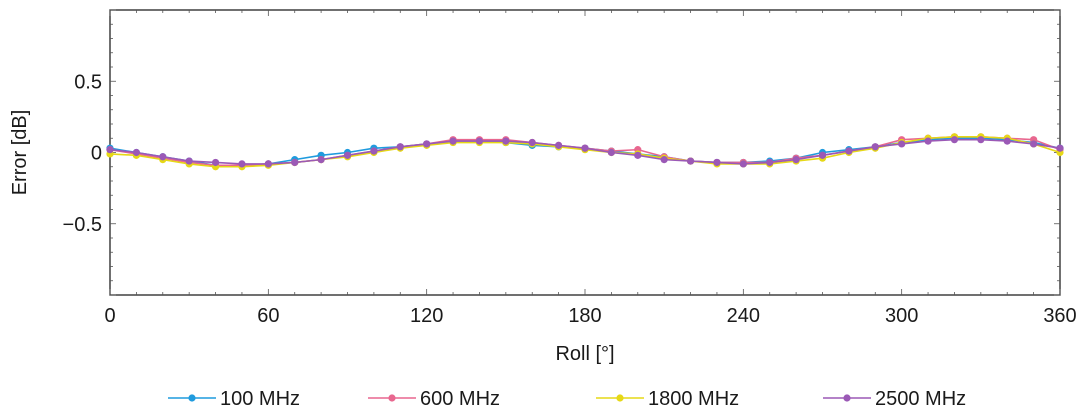 This screenshot has height=414, width=1085. I want to click on legend-item: 100 MHz, so click(234, 399).